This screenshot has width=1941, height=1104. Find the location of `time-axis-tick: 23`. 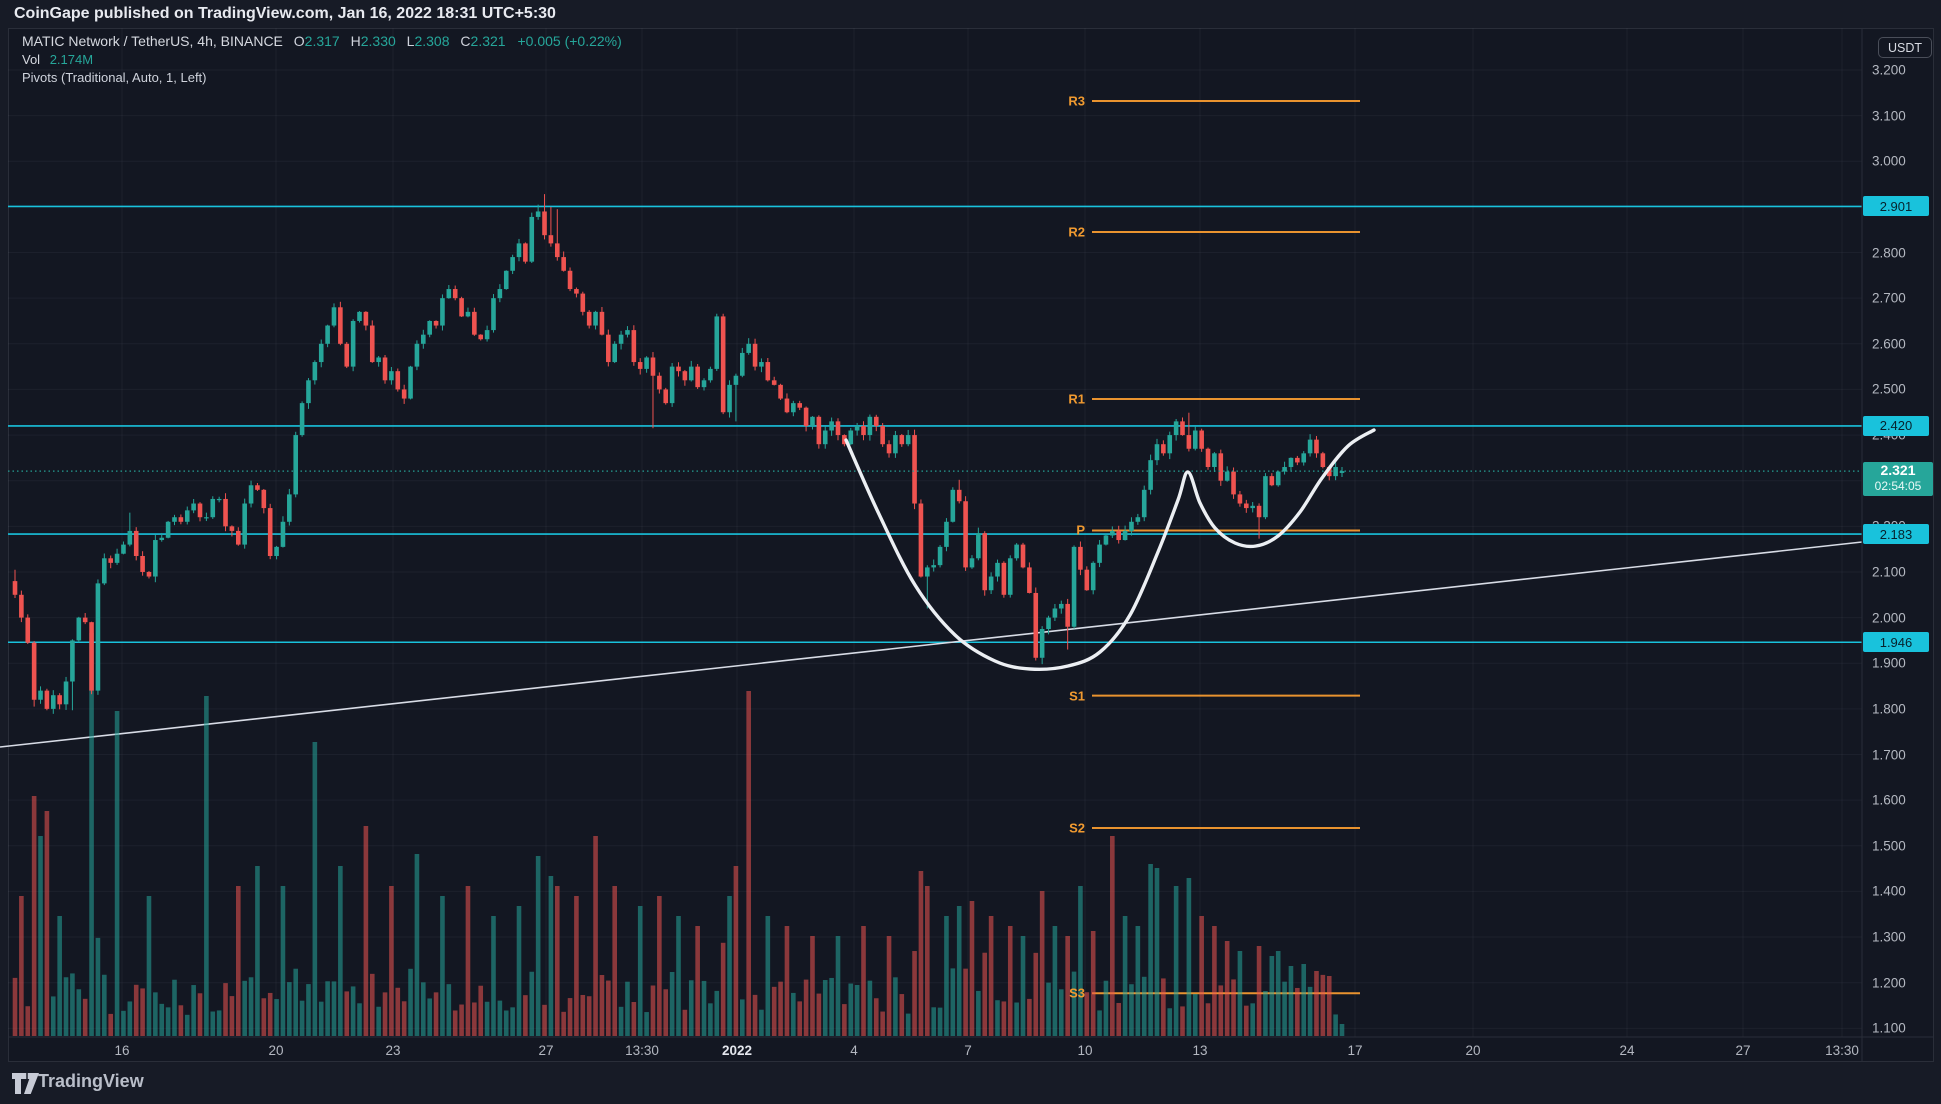

time-axis-tick: 23 is located at coordinates (393, 1050).